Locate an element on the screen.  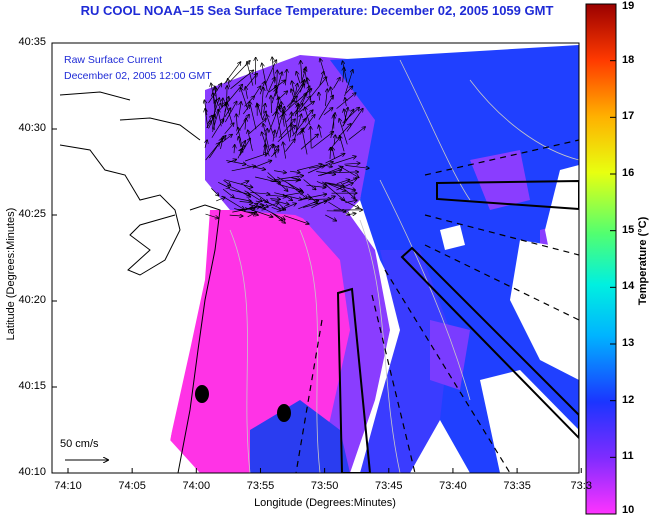
colorbar-tick-label: 14 is located at coordinates (628, 286).